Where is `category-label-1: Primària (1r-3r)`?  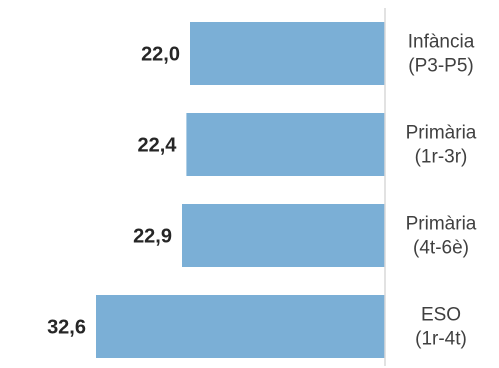 category-label-1: Primària (1r-3r) is located at coordinates (441, 145).